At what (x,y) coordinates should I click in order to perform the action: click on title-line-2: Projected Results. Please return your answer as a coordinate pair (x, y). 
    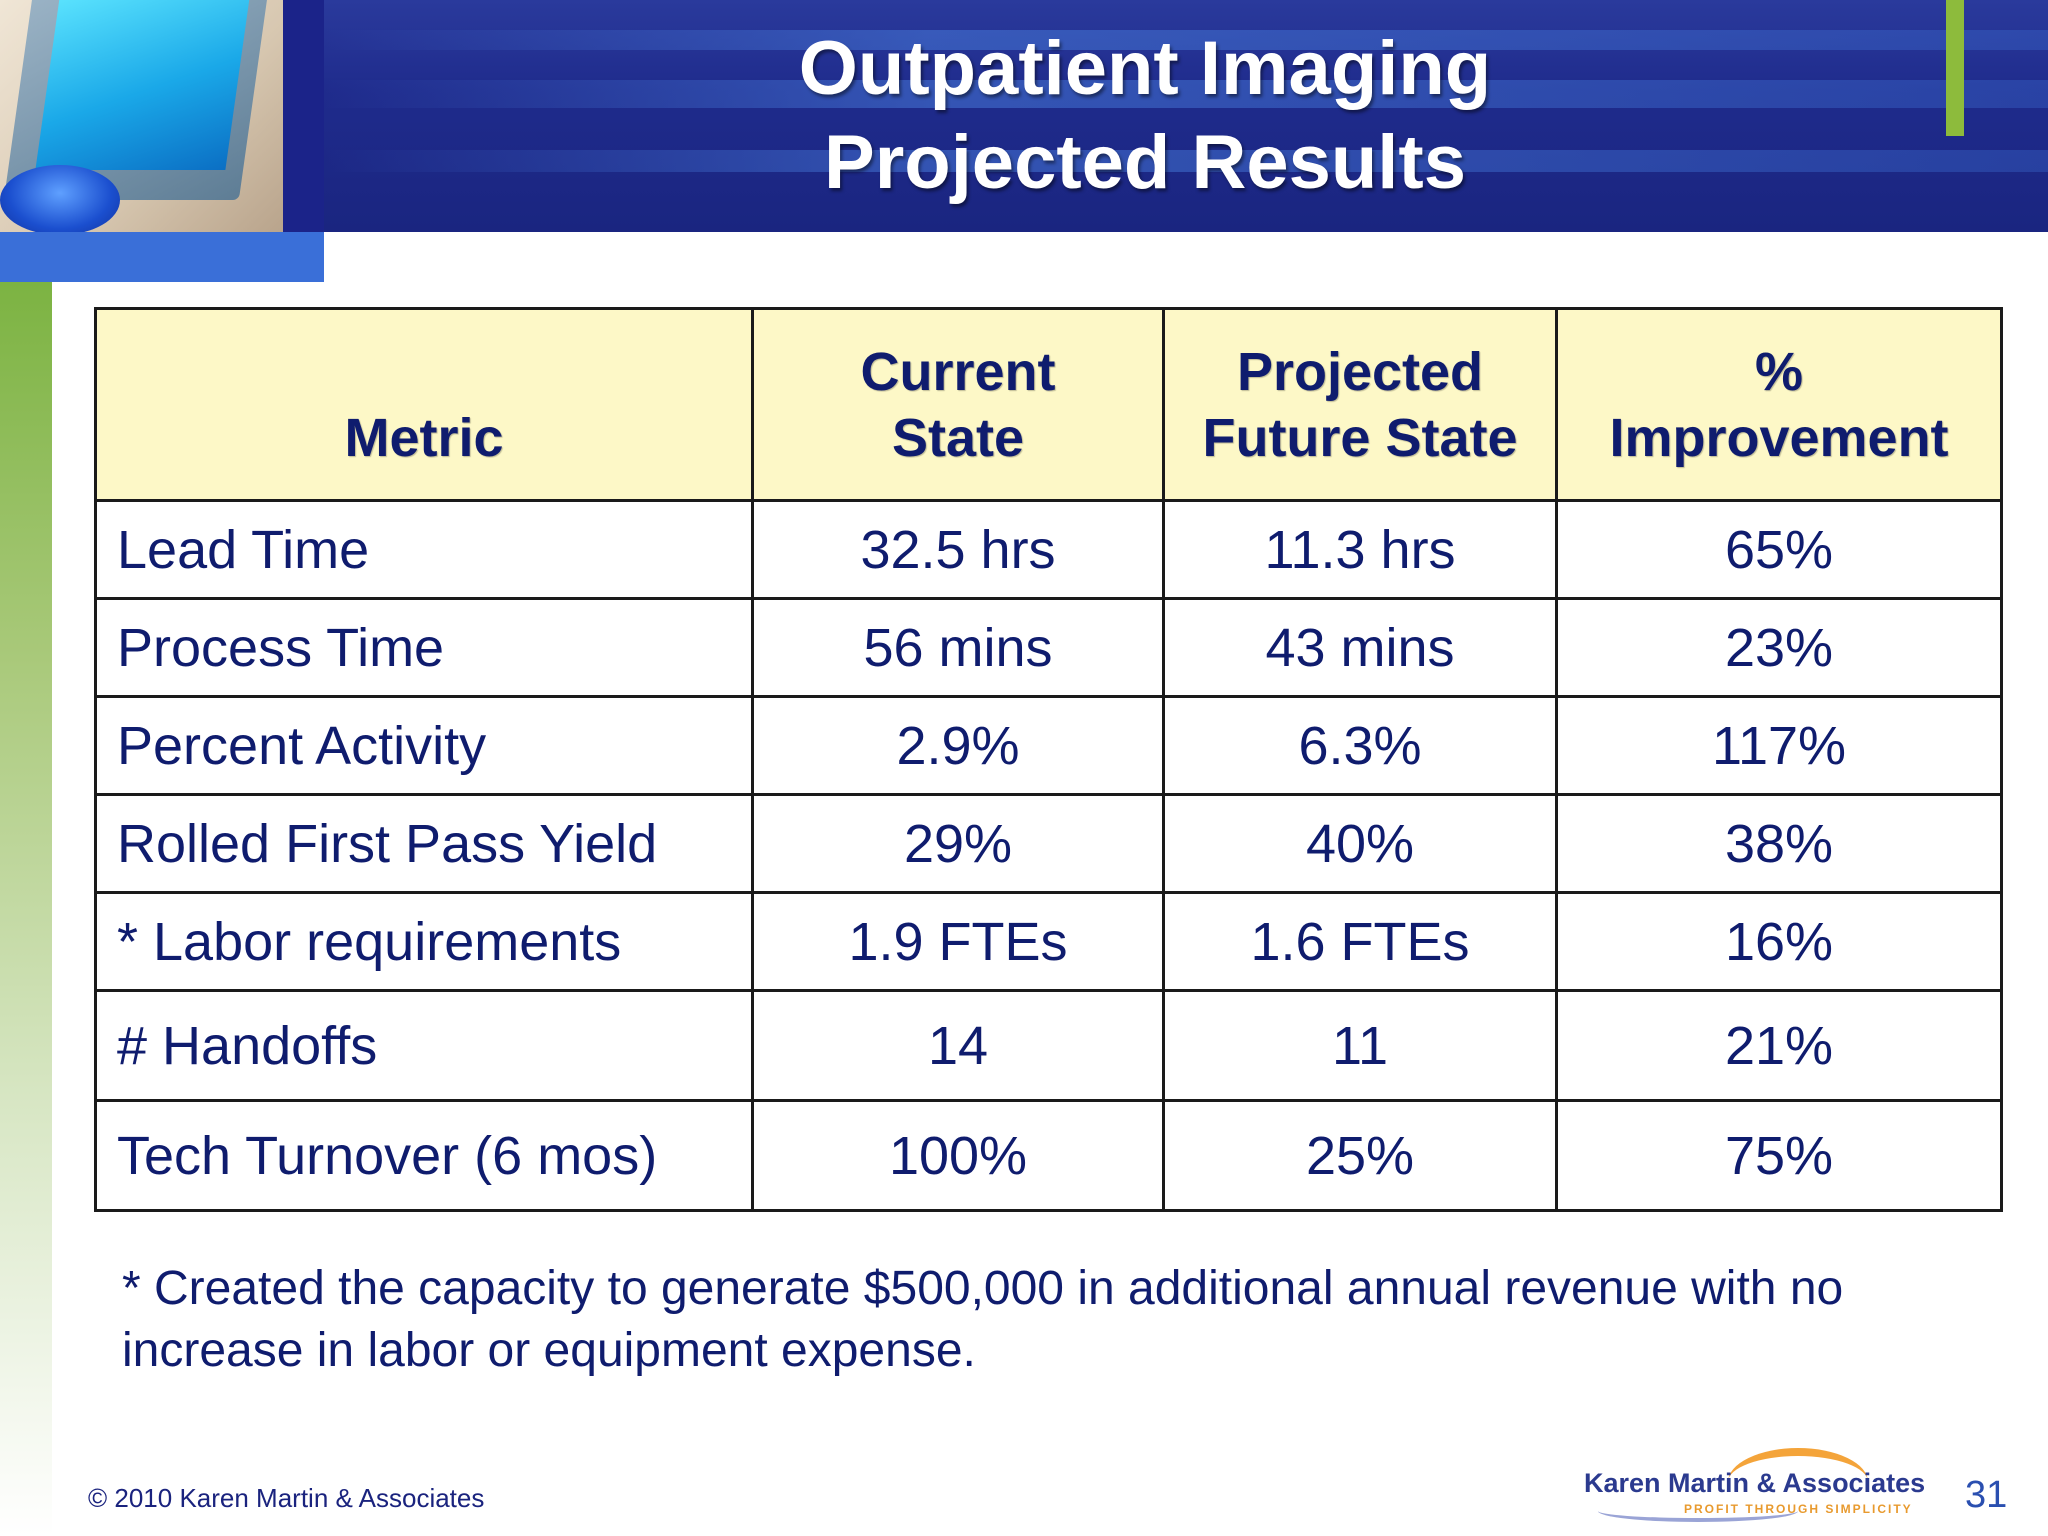
    Looking at the image, I should click on (1145, 162).